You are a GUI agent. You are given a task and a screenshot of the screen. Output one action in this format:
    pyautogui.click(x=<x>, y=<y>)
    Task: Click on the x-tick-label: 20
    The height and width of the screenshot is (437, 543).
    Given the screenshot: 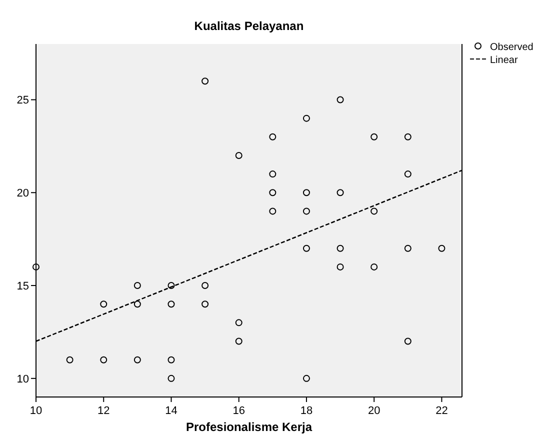 What is the action you would take?
    pyautogui.click(x=374, y=411)
    